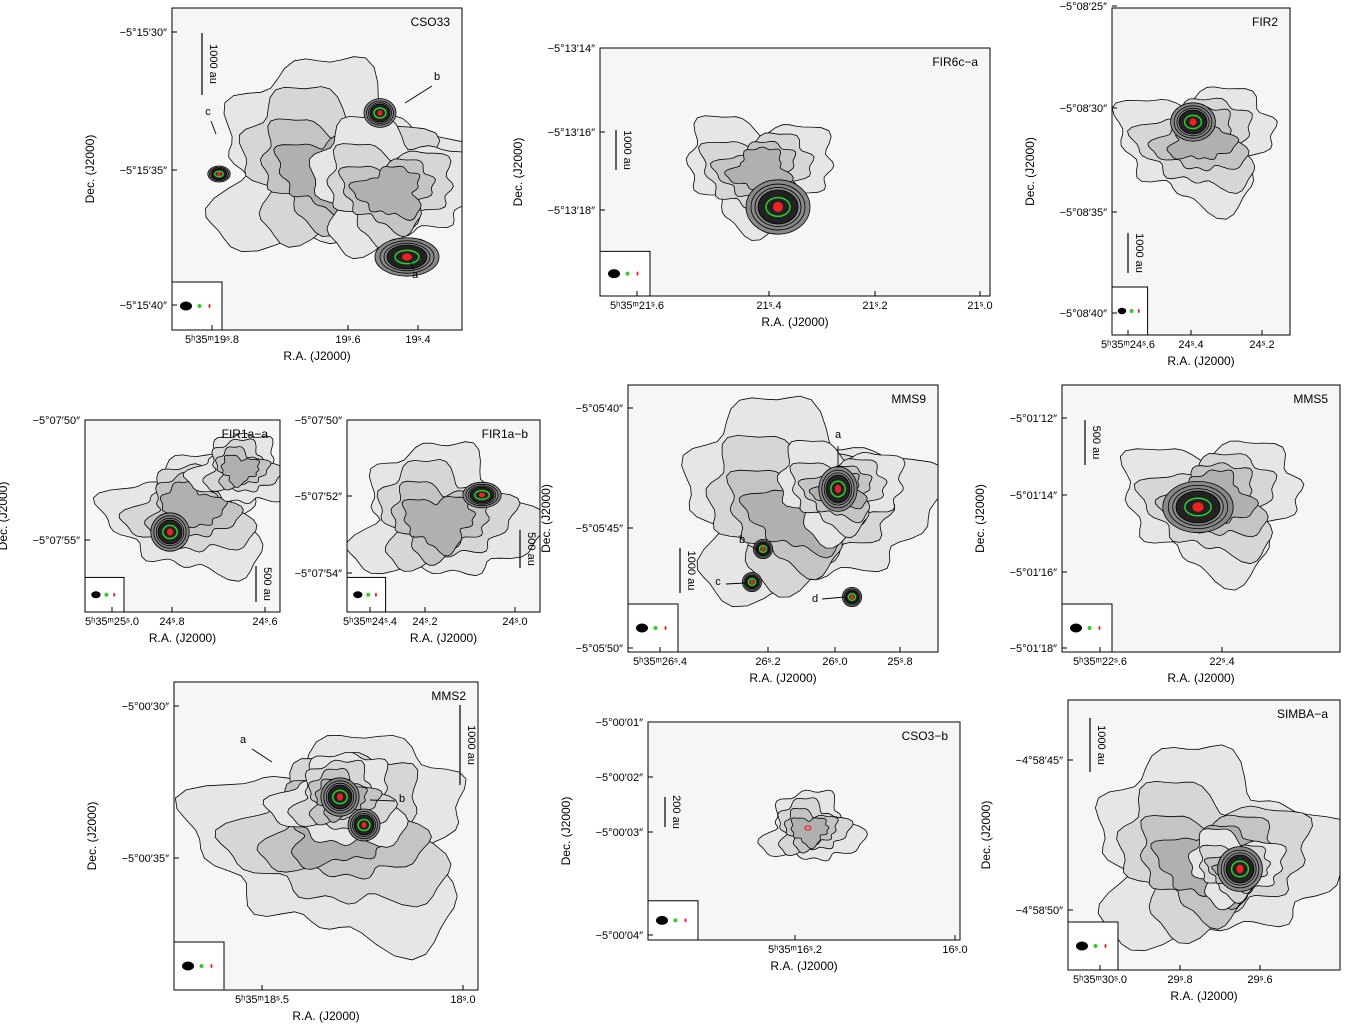  What do you see at coordinates (1310, 399) in the screenshot?
I see `panel-title: MMS5` at bounding box center [1310, 399].